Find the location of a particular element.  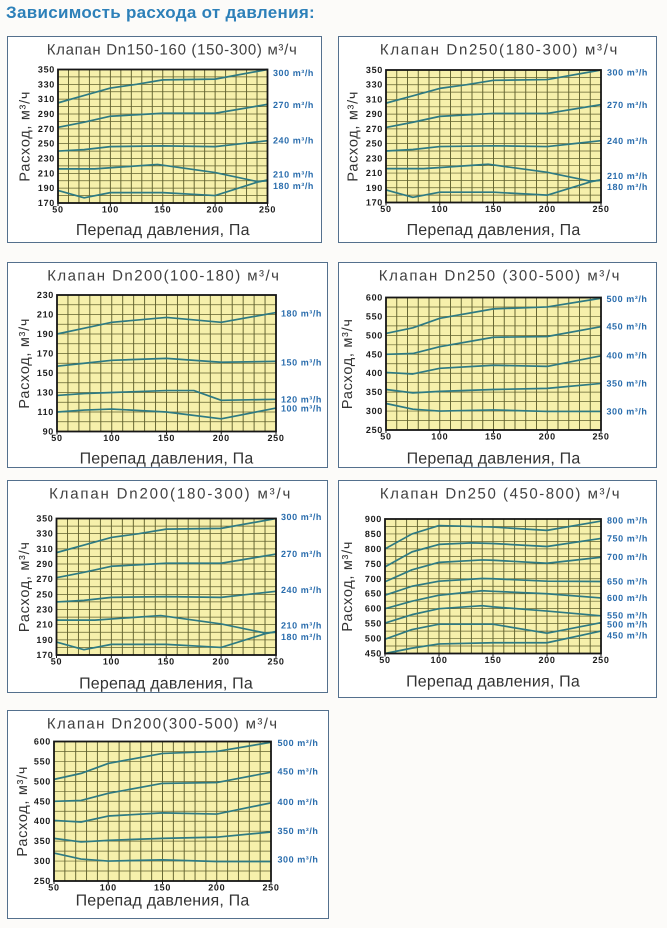

svg-text: Клапан Dn250 (300-500) м³/ч is located at coordinates (500, 276).